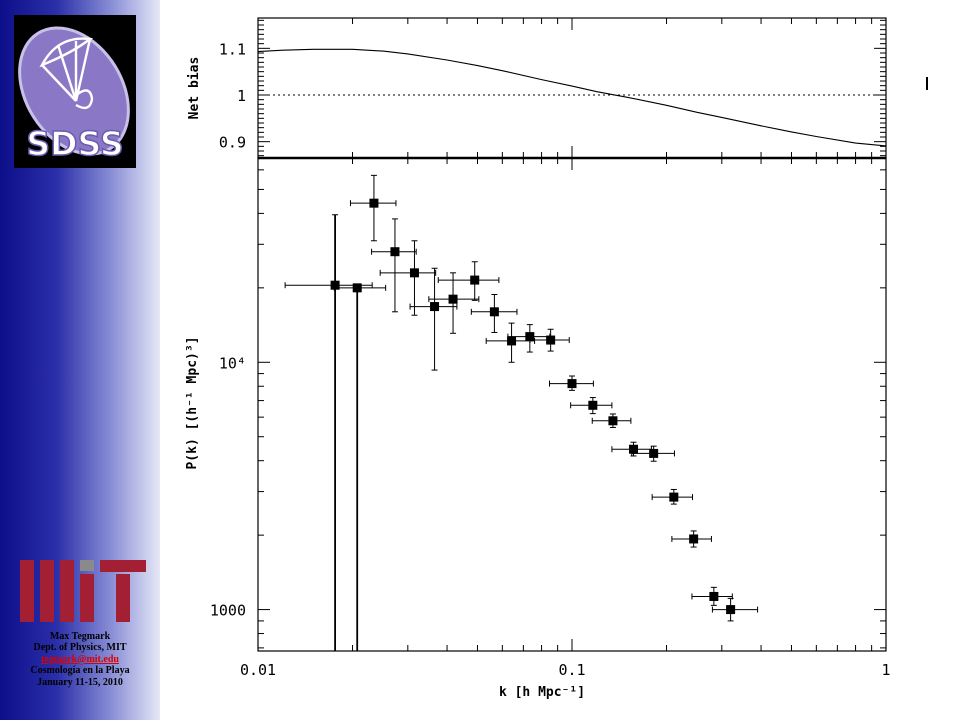  What do you see at coordinates (83, 593) in the screenshot?
I see `mit-logo` at bounding box center [83, 593].